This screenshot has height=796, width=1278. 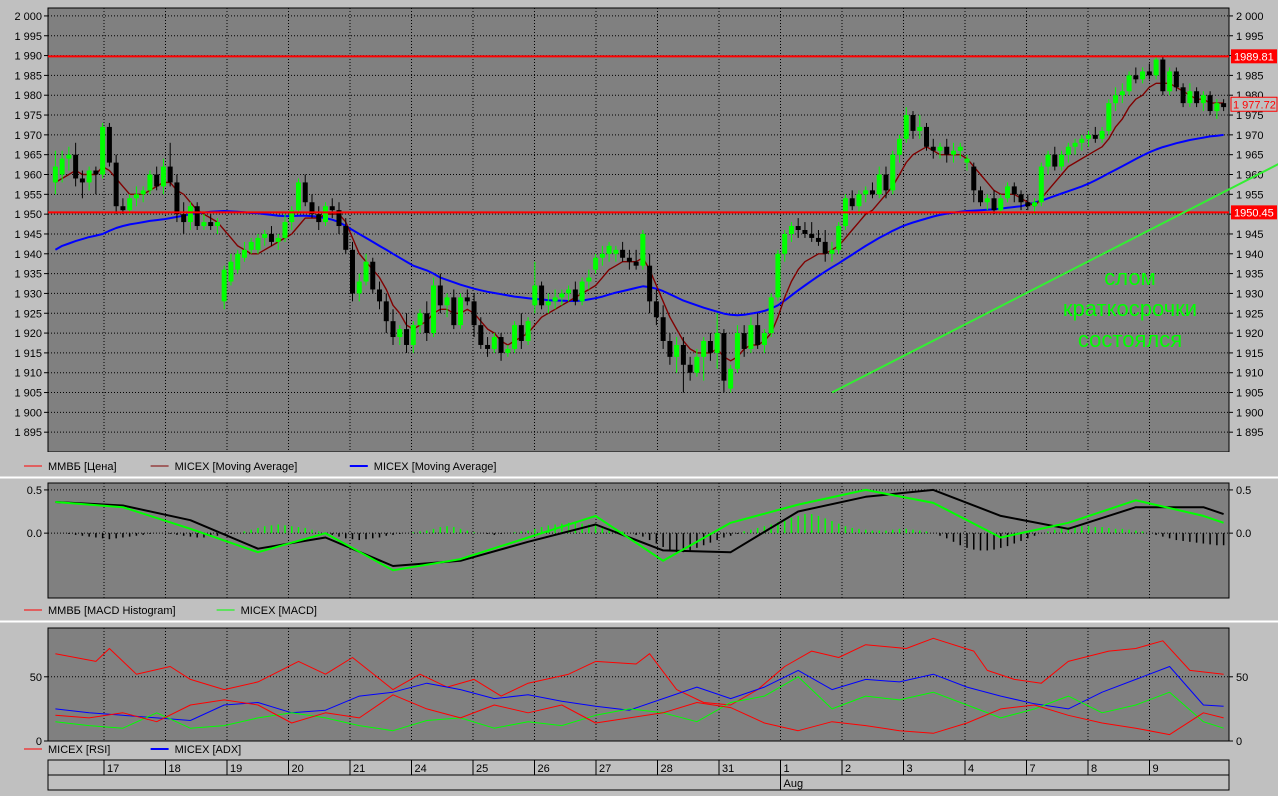 What do you see at coordinates (359, 769) in the screenshot?
I see `time-tick-label: 21` at bounding box center [359, 769].